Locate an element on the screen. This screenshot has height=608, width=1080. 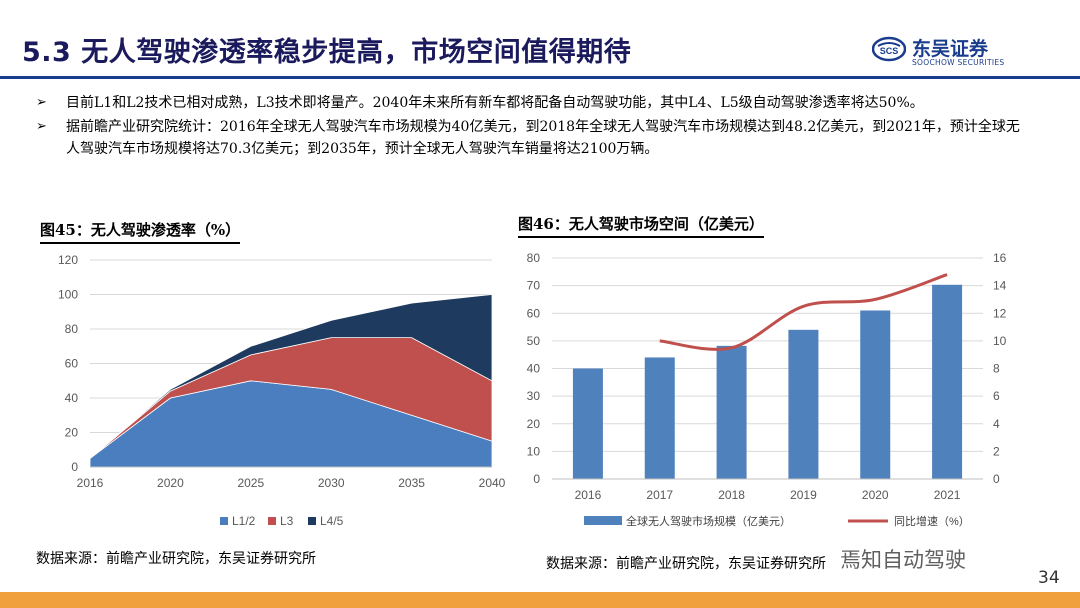
page-number: 34 is located at coordinates (1049, 578).